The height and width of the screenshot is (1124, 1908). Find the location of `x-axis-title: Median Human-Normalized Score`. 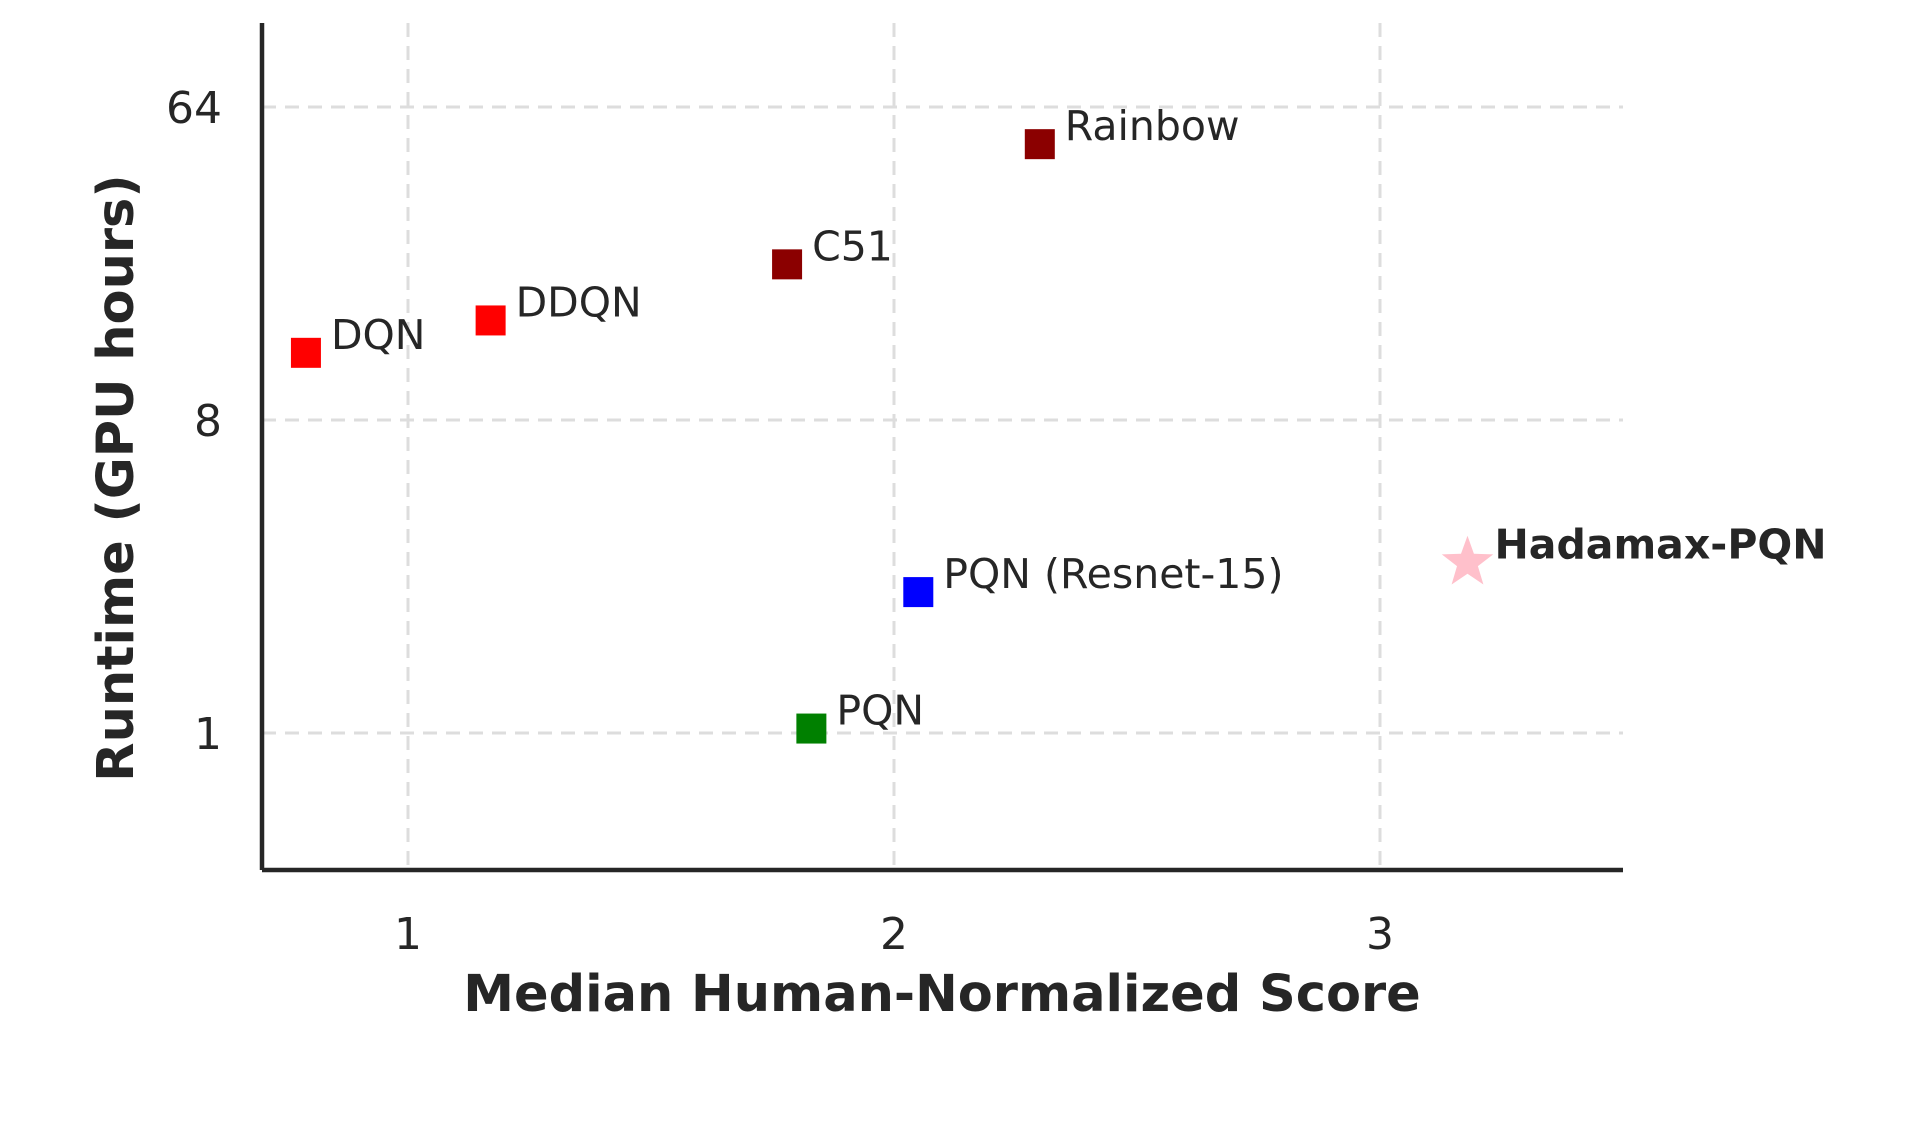

x-axis-title: Median Human-Normalized Score is located at coordinates (942, 994).